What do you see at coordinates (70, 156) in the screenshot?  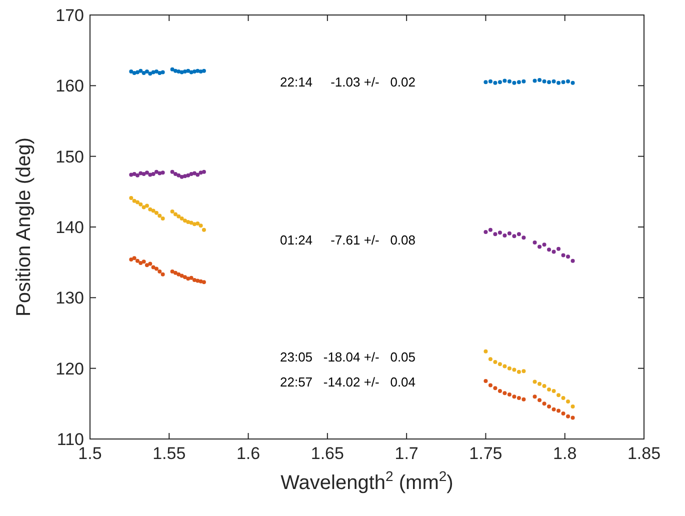 I see `y-tick-label: 150` at bounding box center [70, 156].